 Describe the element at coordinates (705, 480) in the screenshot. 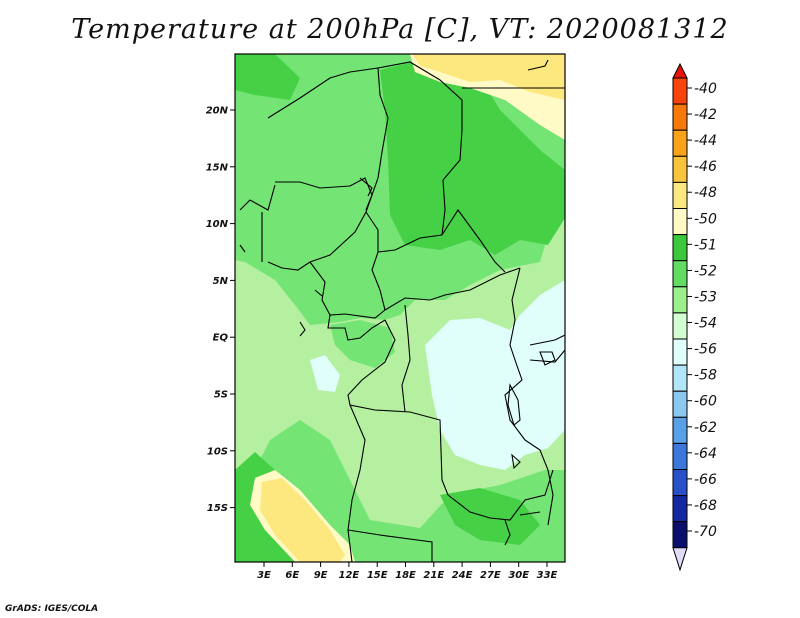

I see `colorbar-label: -66` at that location.